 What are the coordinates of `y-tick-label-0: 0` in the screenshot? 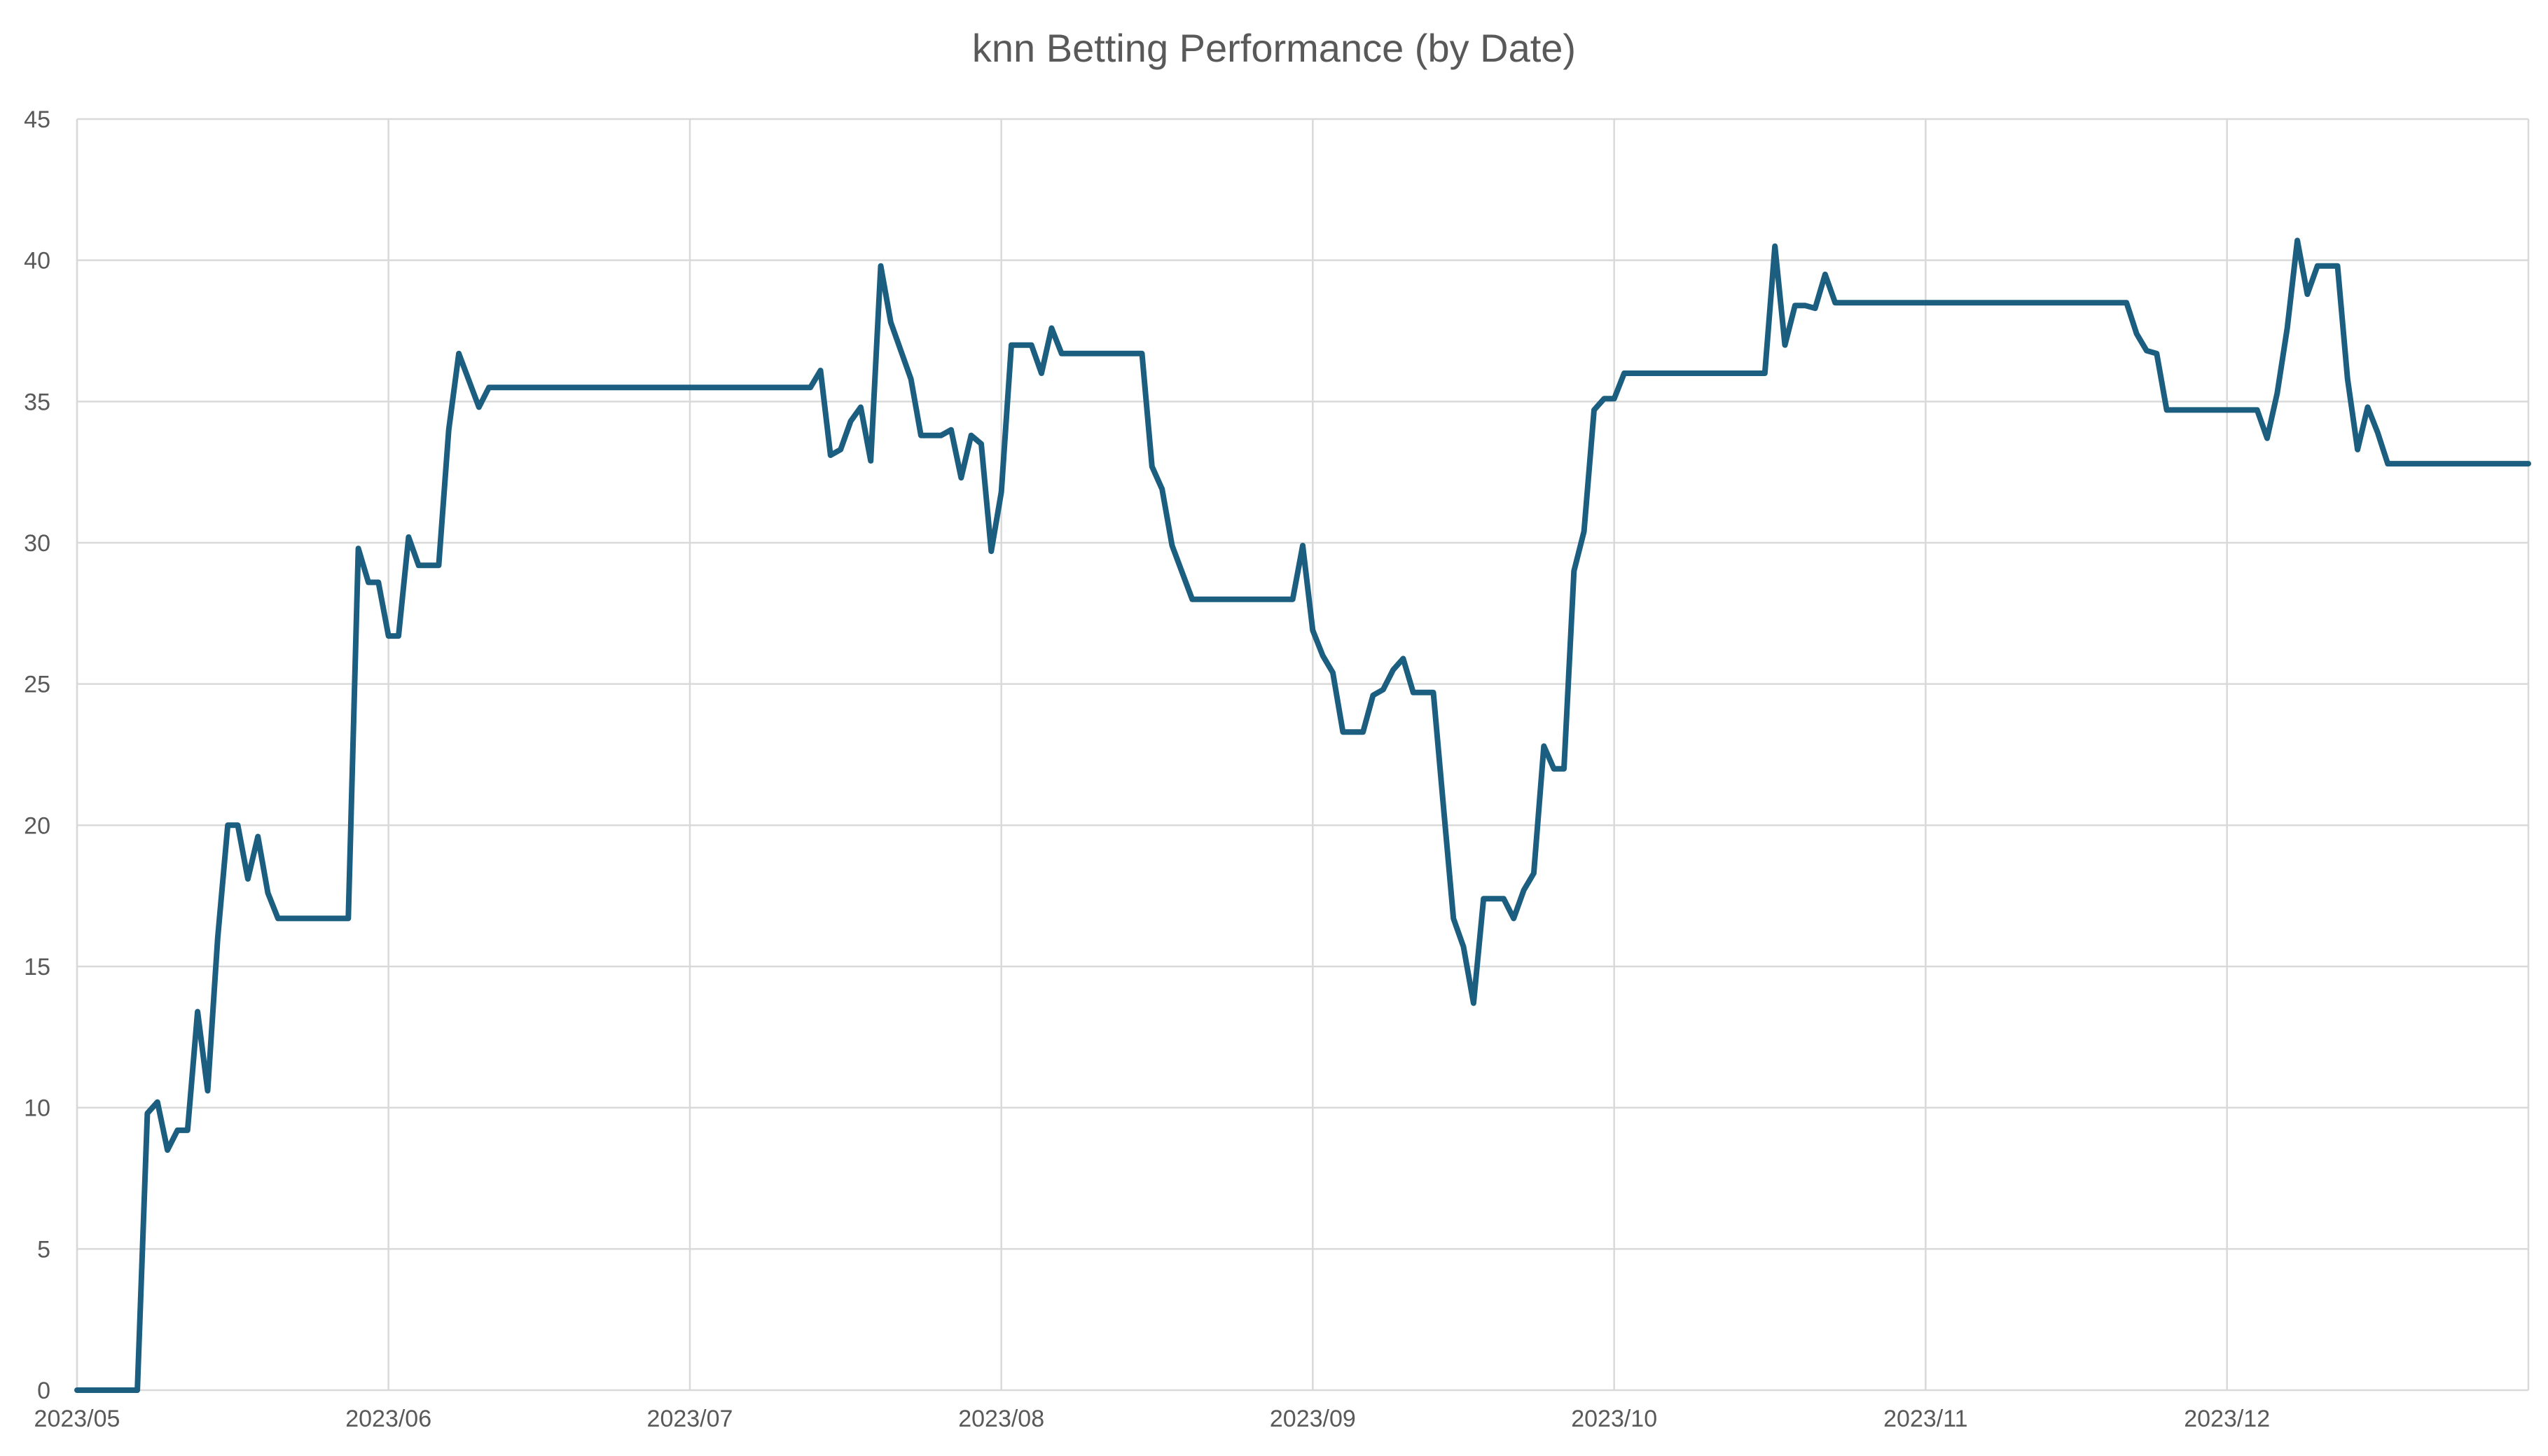 It's located at (43, 1391).